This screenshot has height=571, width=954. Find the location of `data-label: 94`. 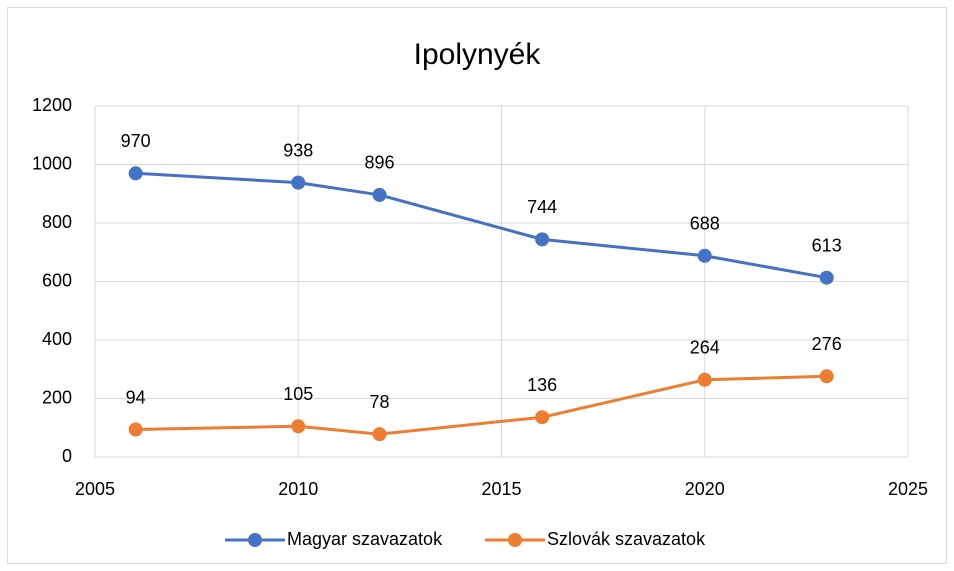

data-label: 94 is located at coordinates (136, 397).